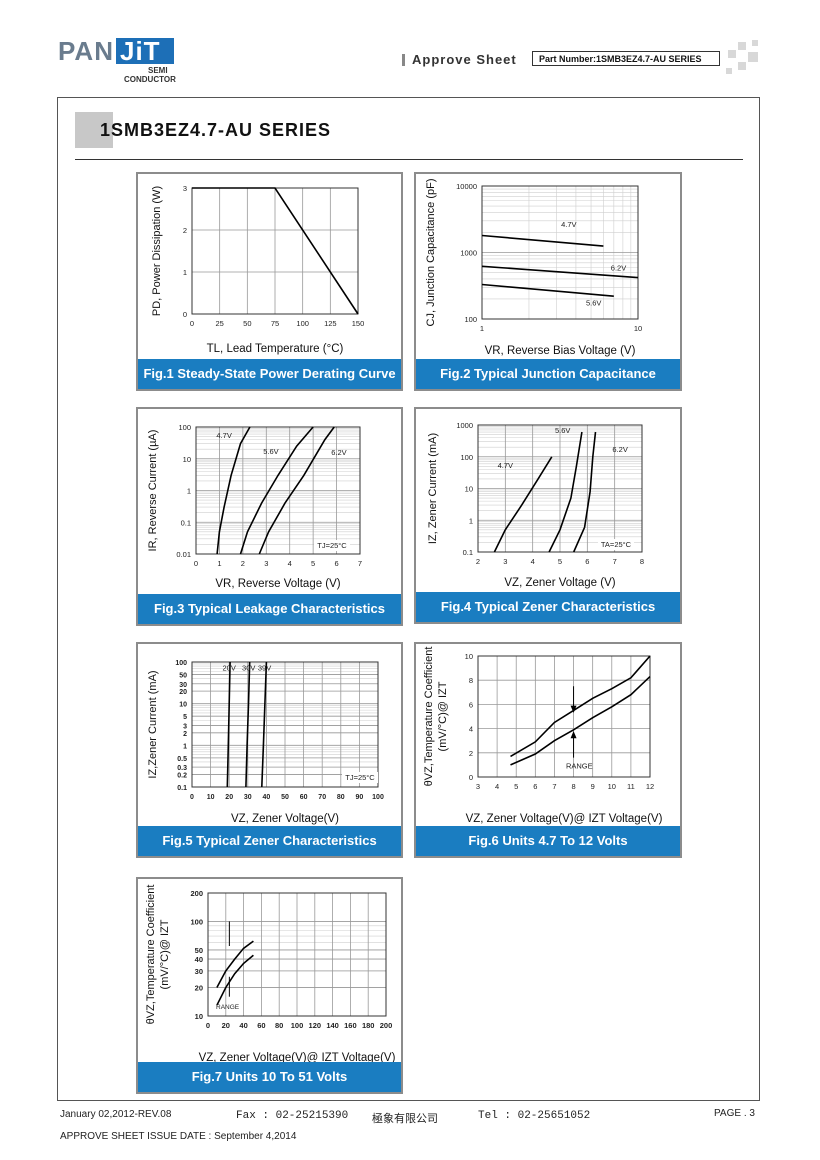 This screenshot has width=820, height=1160. I want to click on logo-jit-text: JiT, so click(140, 51).